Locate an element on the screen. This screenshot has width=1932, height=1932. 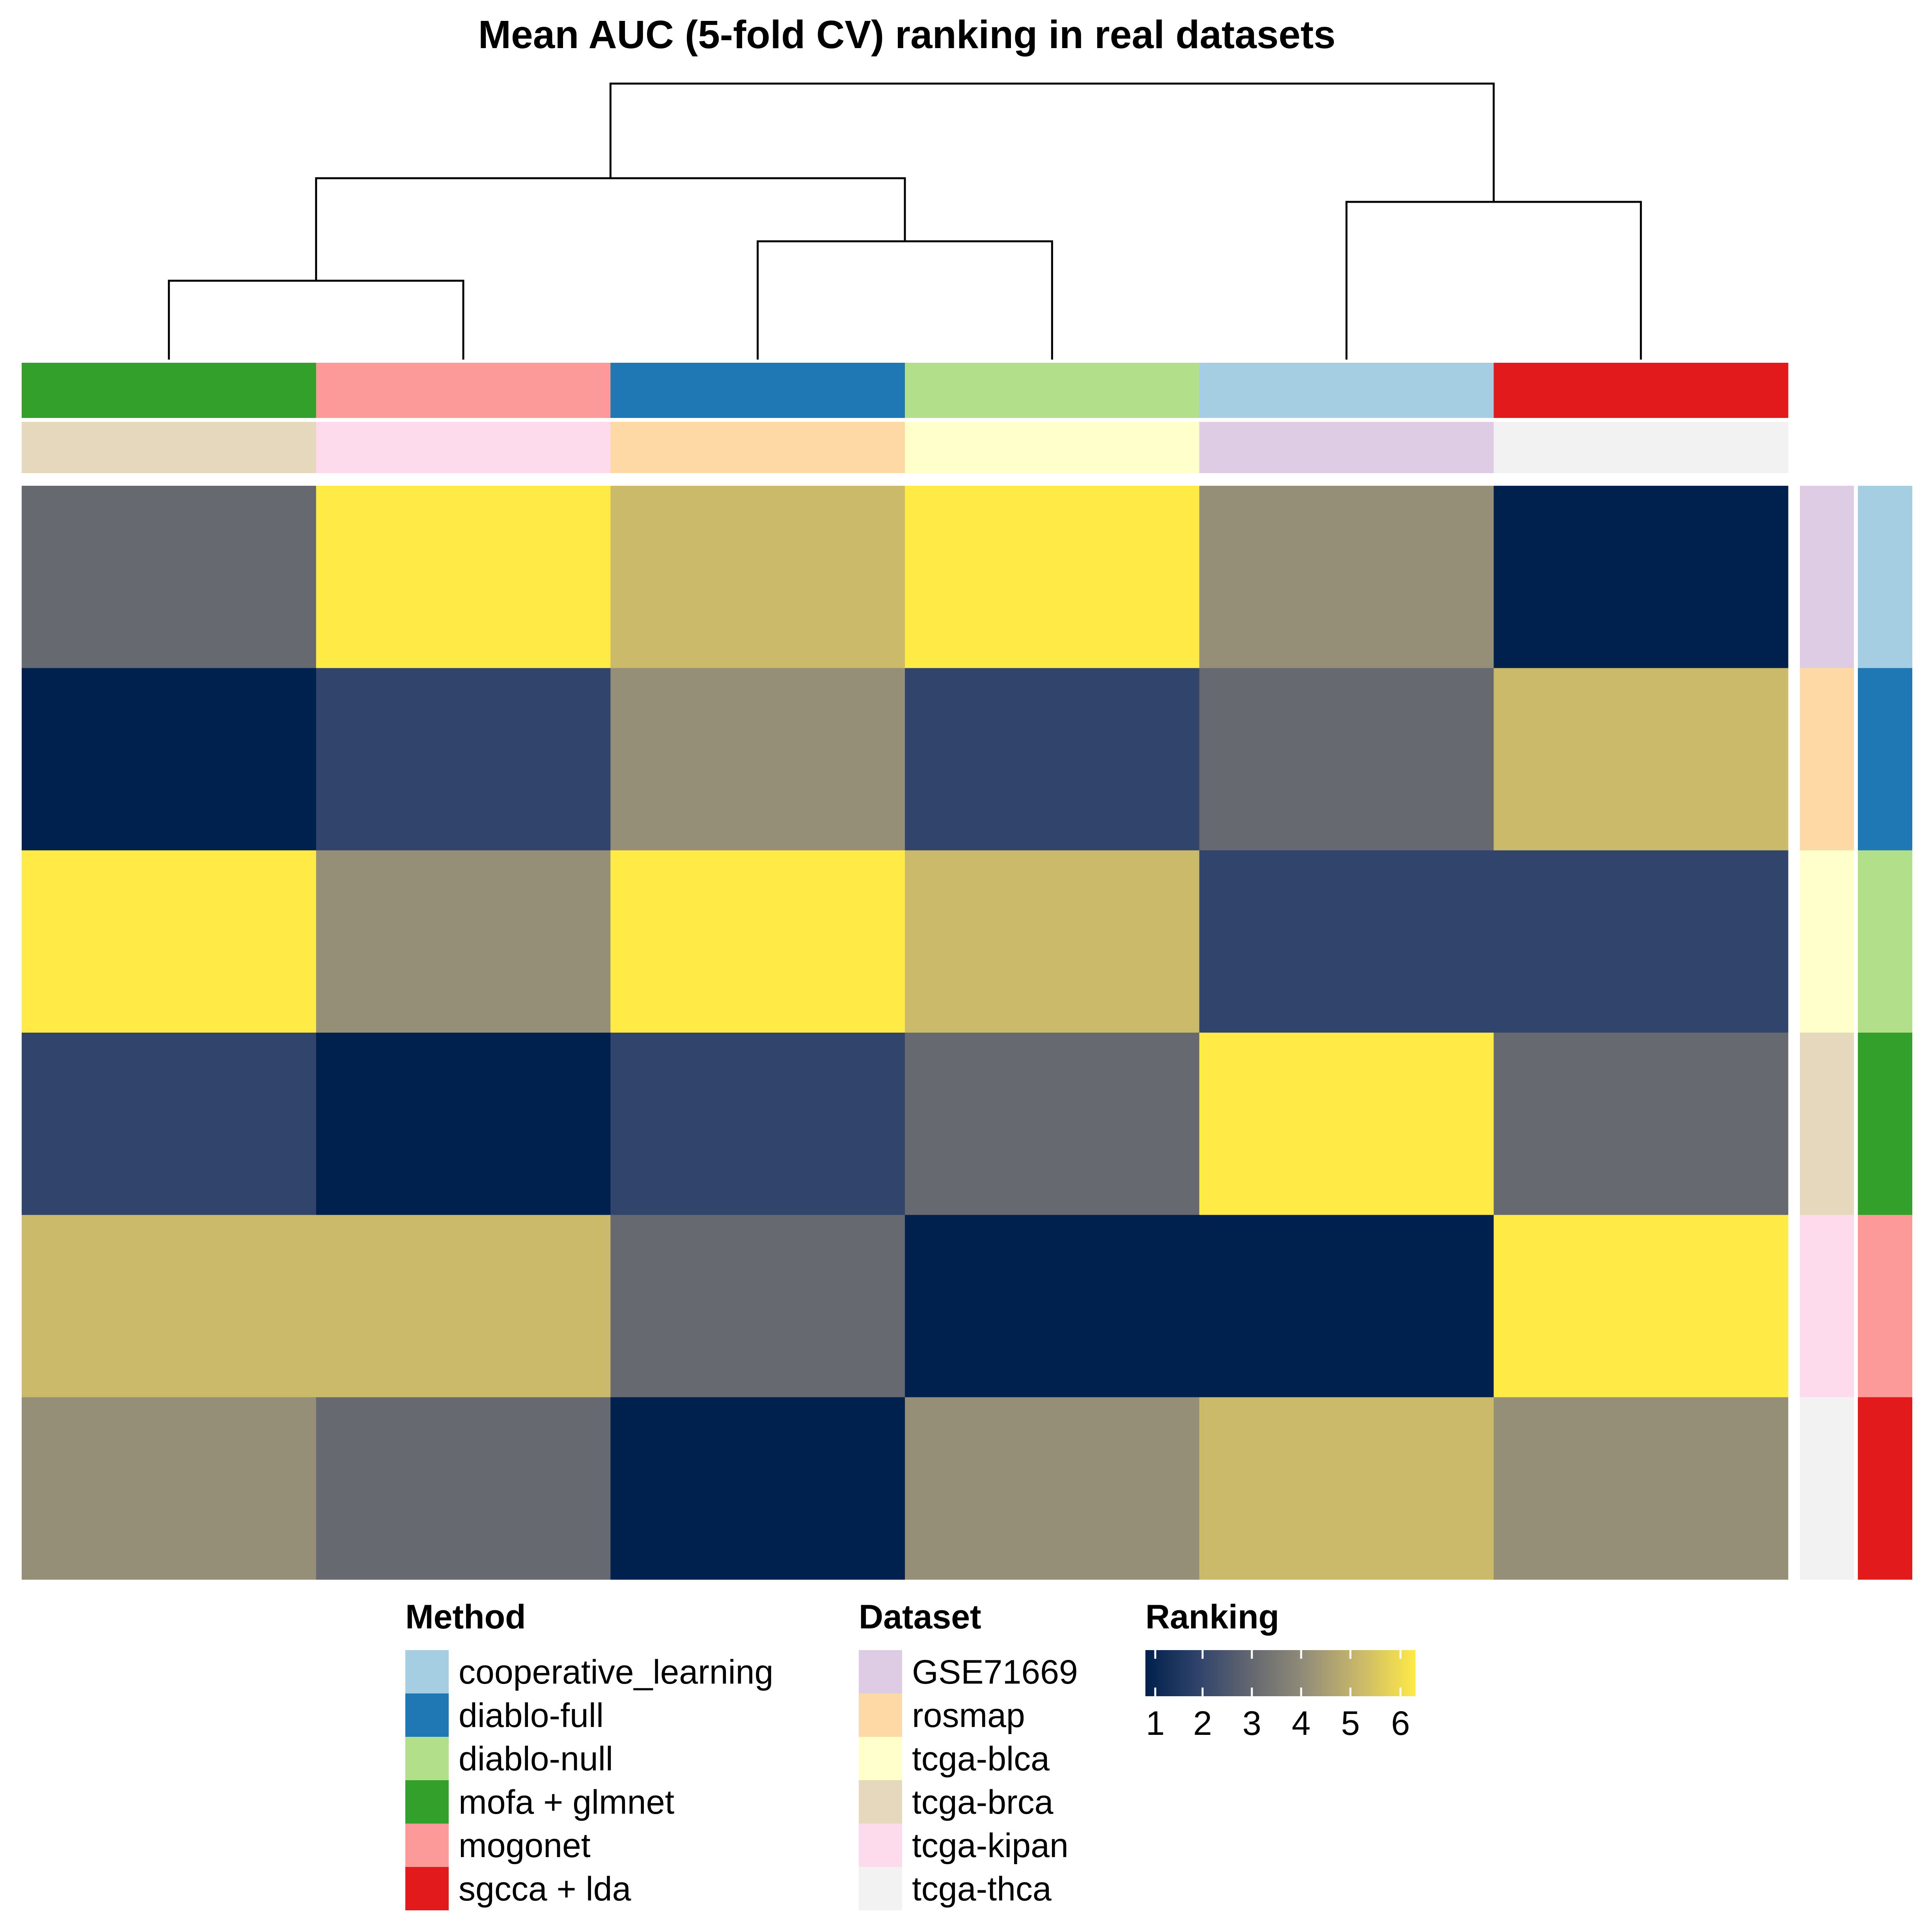
legend-label: mogonet is located at coordinates (525, 1846).